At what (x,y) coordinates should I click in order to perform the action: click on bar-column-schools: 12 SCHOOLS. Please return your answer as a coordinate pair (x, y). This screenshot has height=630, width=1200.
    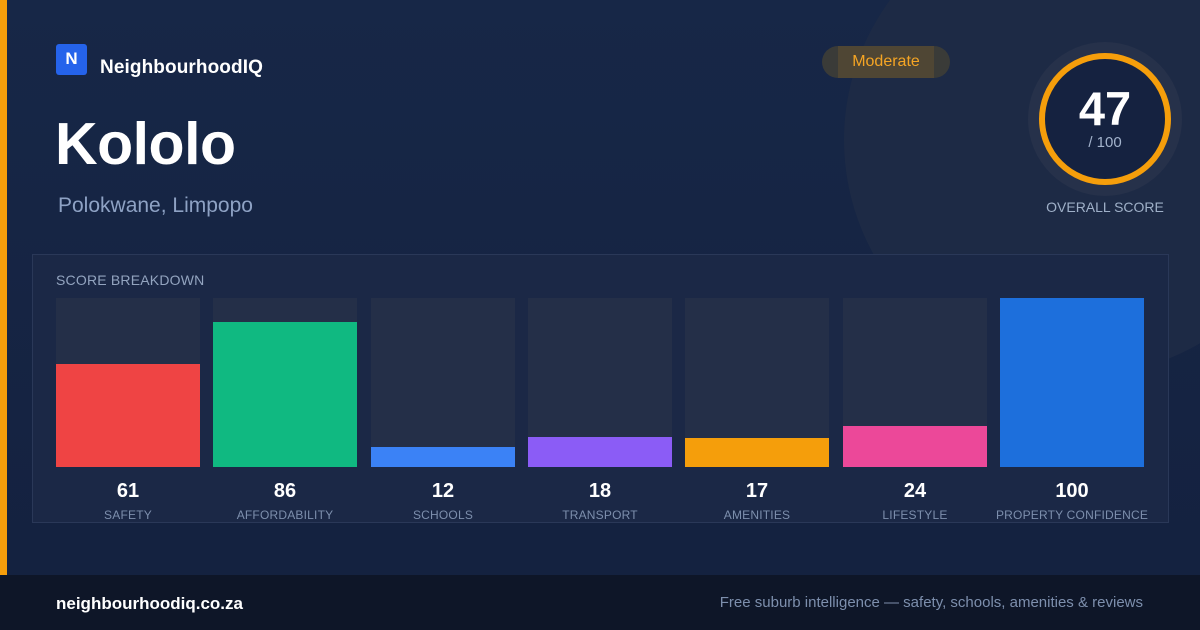
    Looking at the image, I should click on (443, 410).